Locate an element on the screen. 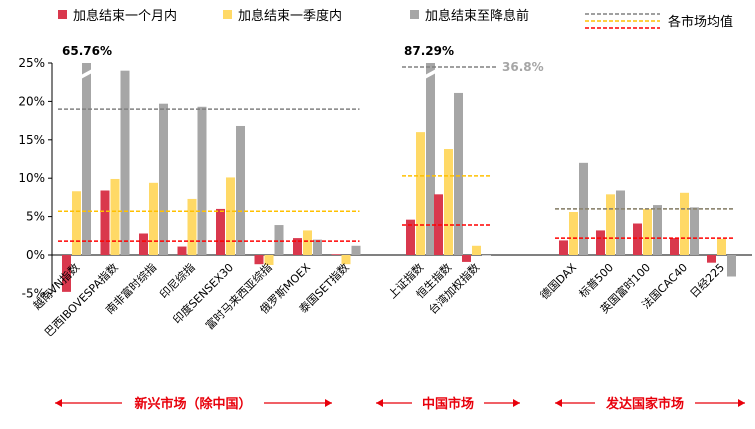  legend-avg-label: 各市场均值 is located at coordinates (700, 22).